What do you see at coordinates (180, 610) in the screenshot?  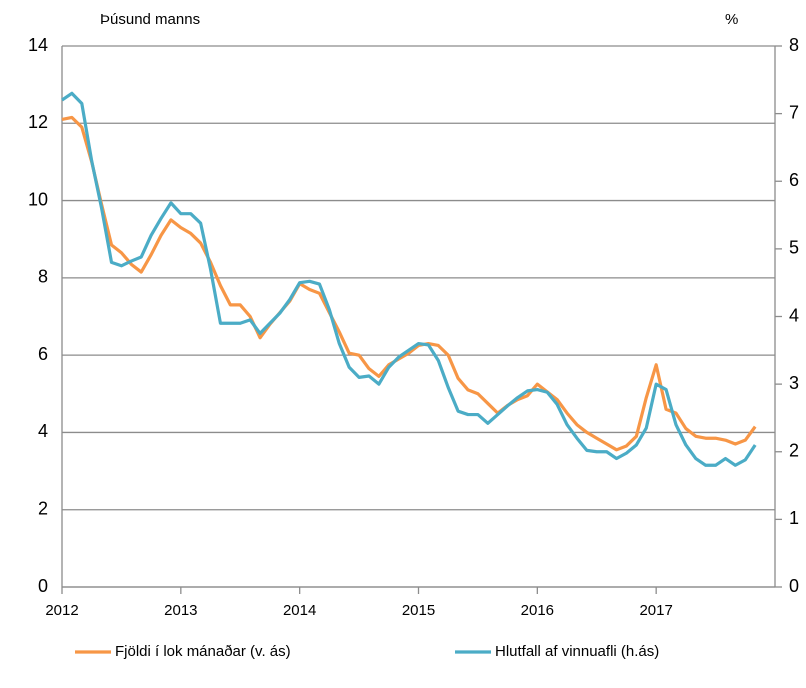 I see `x-tick-label: 2013` at bounding box center [180, 610].